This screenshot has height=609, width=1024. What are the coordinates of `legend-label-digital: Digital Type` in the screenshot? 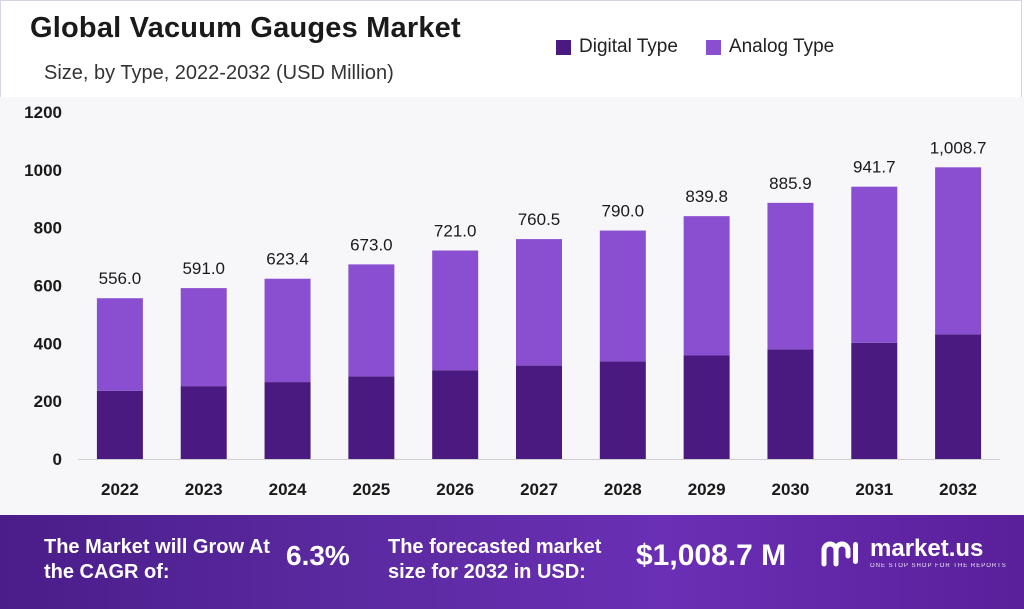 It's located at (628, 46).